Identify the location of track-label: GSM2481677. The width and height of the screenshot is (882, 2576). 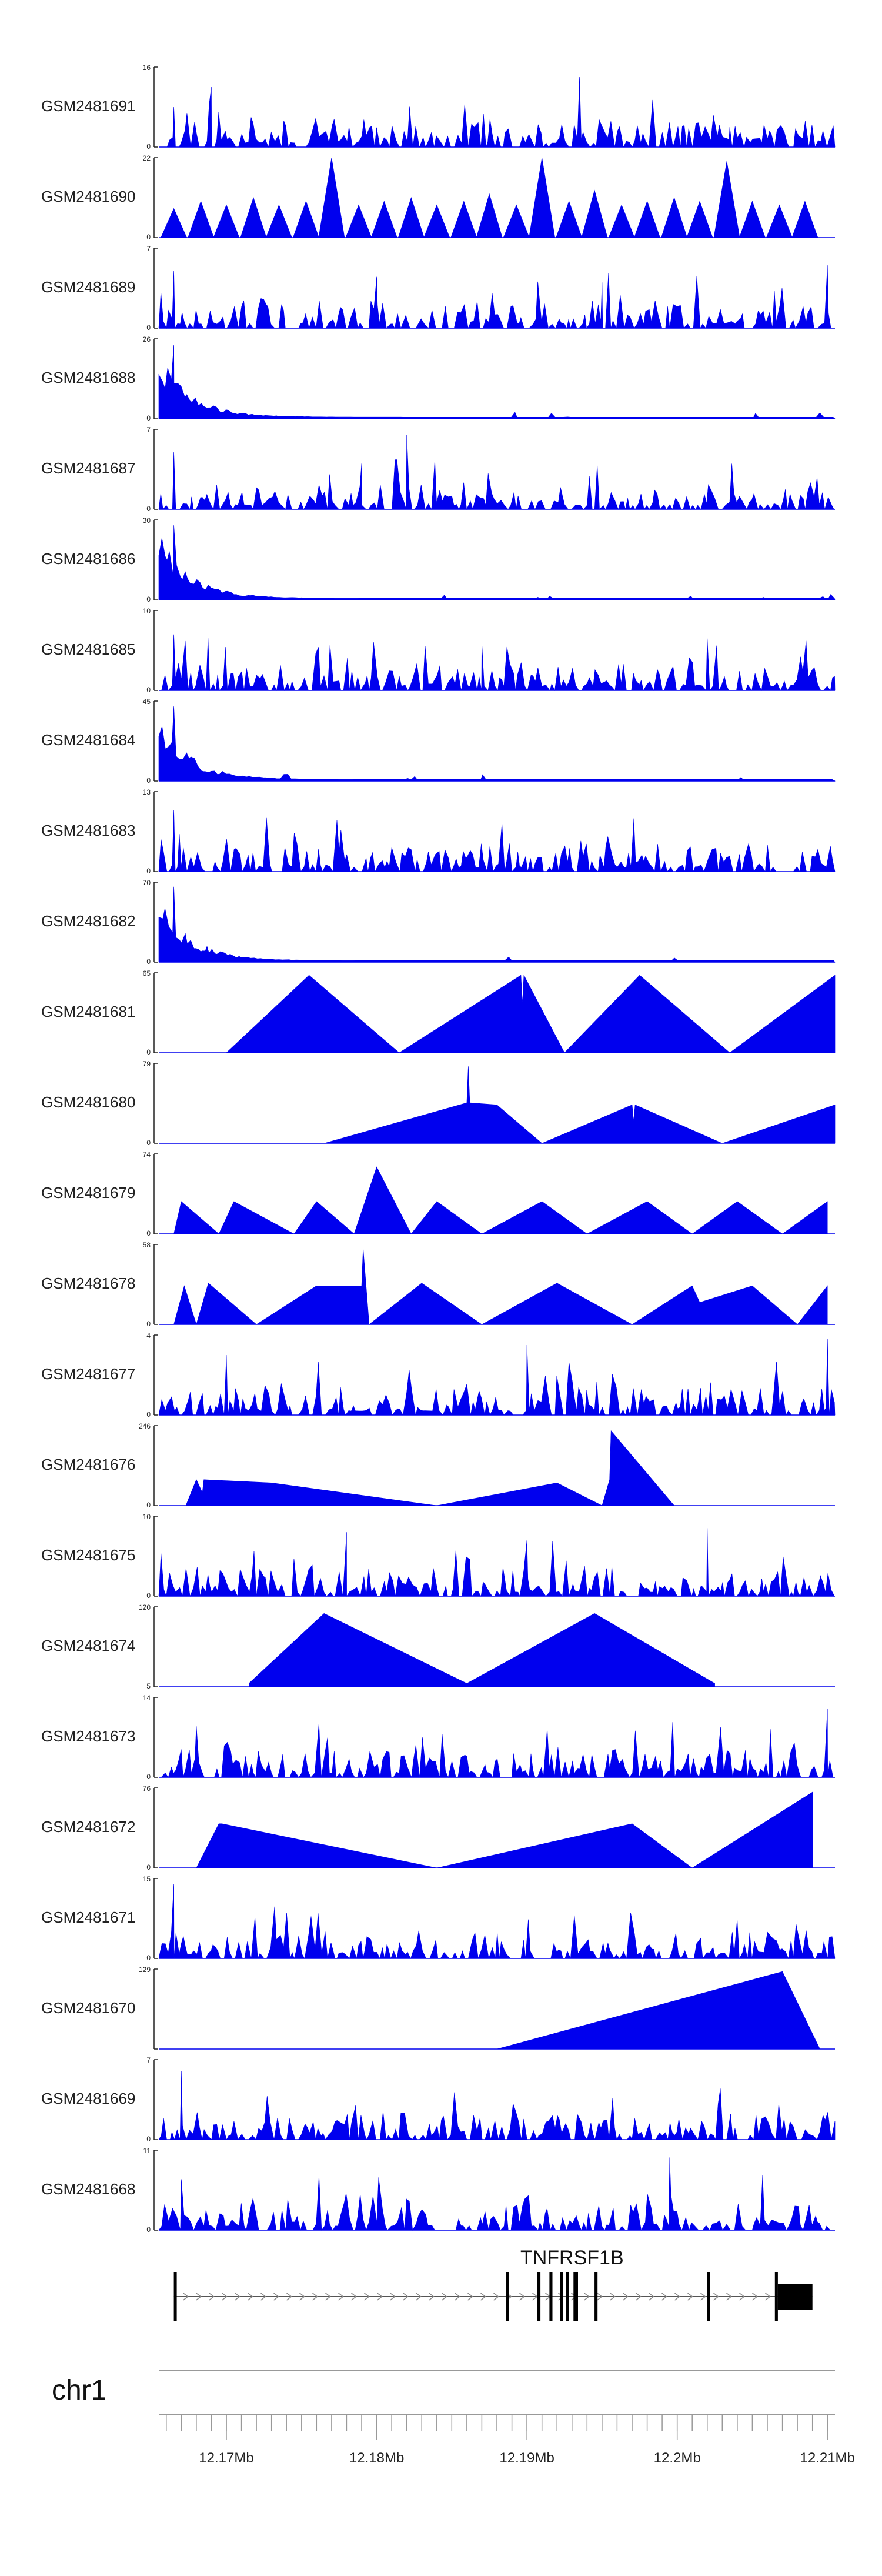
(88, 1374).